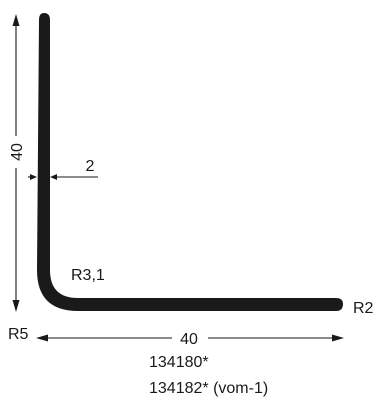 Image resolution: width=379 pixels, height=403 pixels. What do you see at coordinates (88, 275) in the screenshot?
I see `inner-radius-label: R3,1` at bounding box center [88, 275].